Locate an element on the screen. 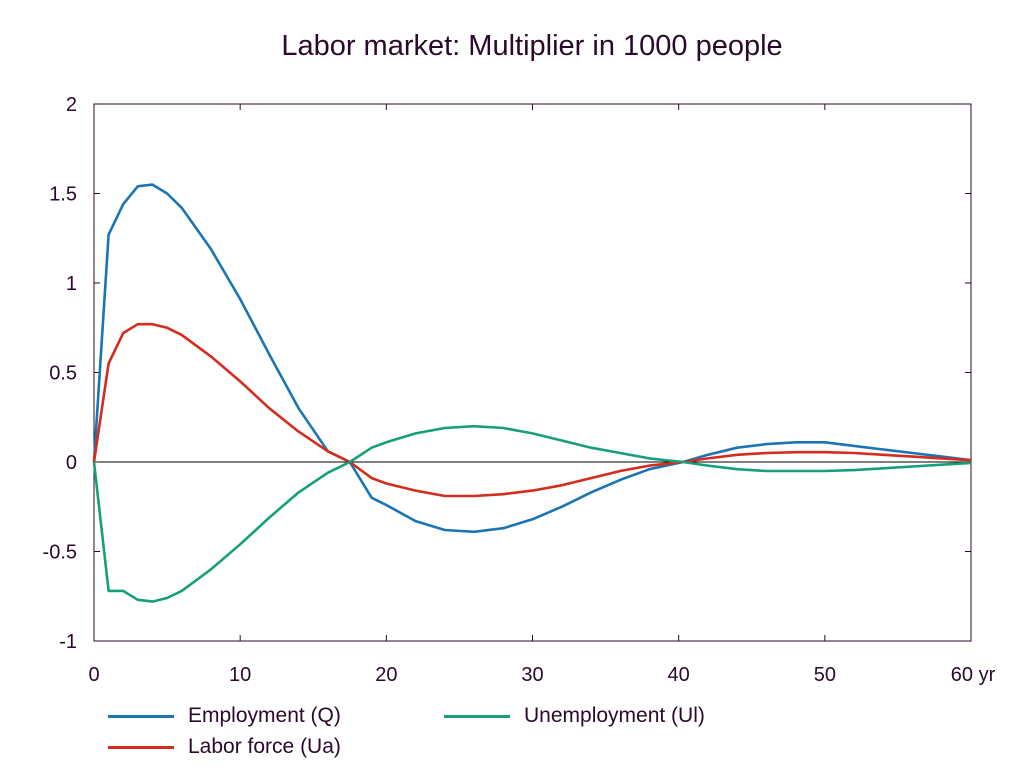 Image resolution: width=1024 pixels, height=778 pixels. legend-item-labor-force: Labor force (Ua) is located at coordinates (224, 747).